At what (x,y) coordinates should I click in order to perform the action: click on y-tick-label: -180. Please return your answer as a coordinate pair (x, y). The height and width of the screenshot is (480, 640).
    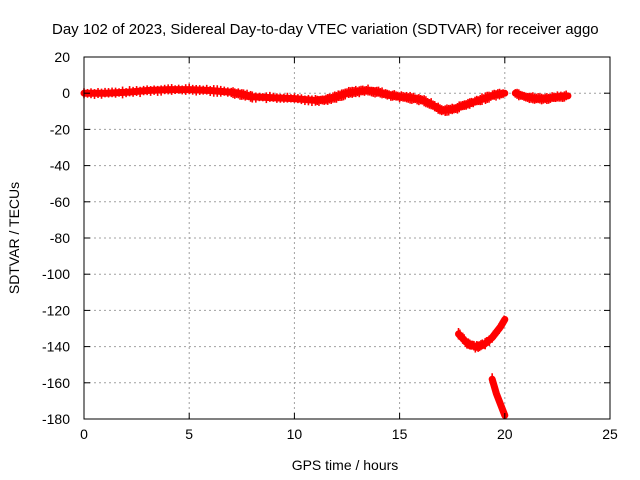
    Looking at the image, I should click on (56, 419).